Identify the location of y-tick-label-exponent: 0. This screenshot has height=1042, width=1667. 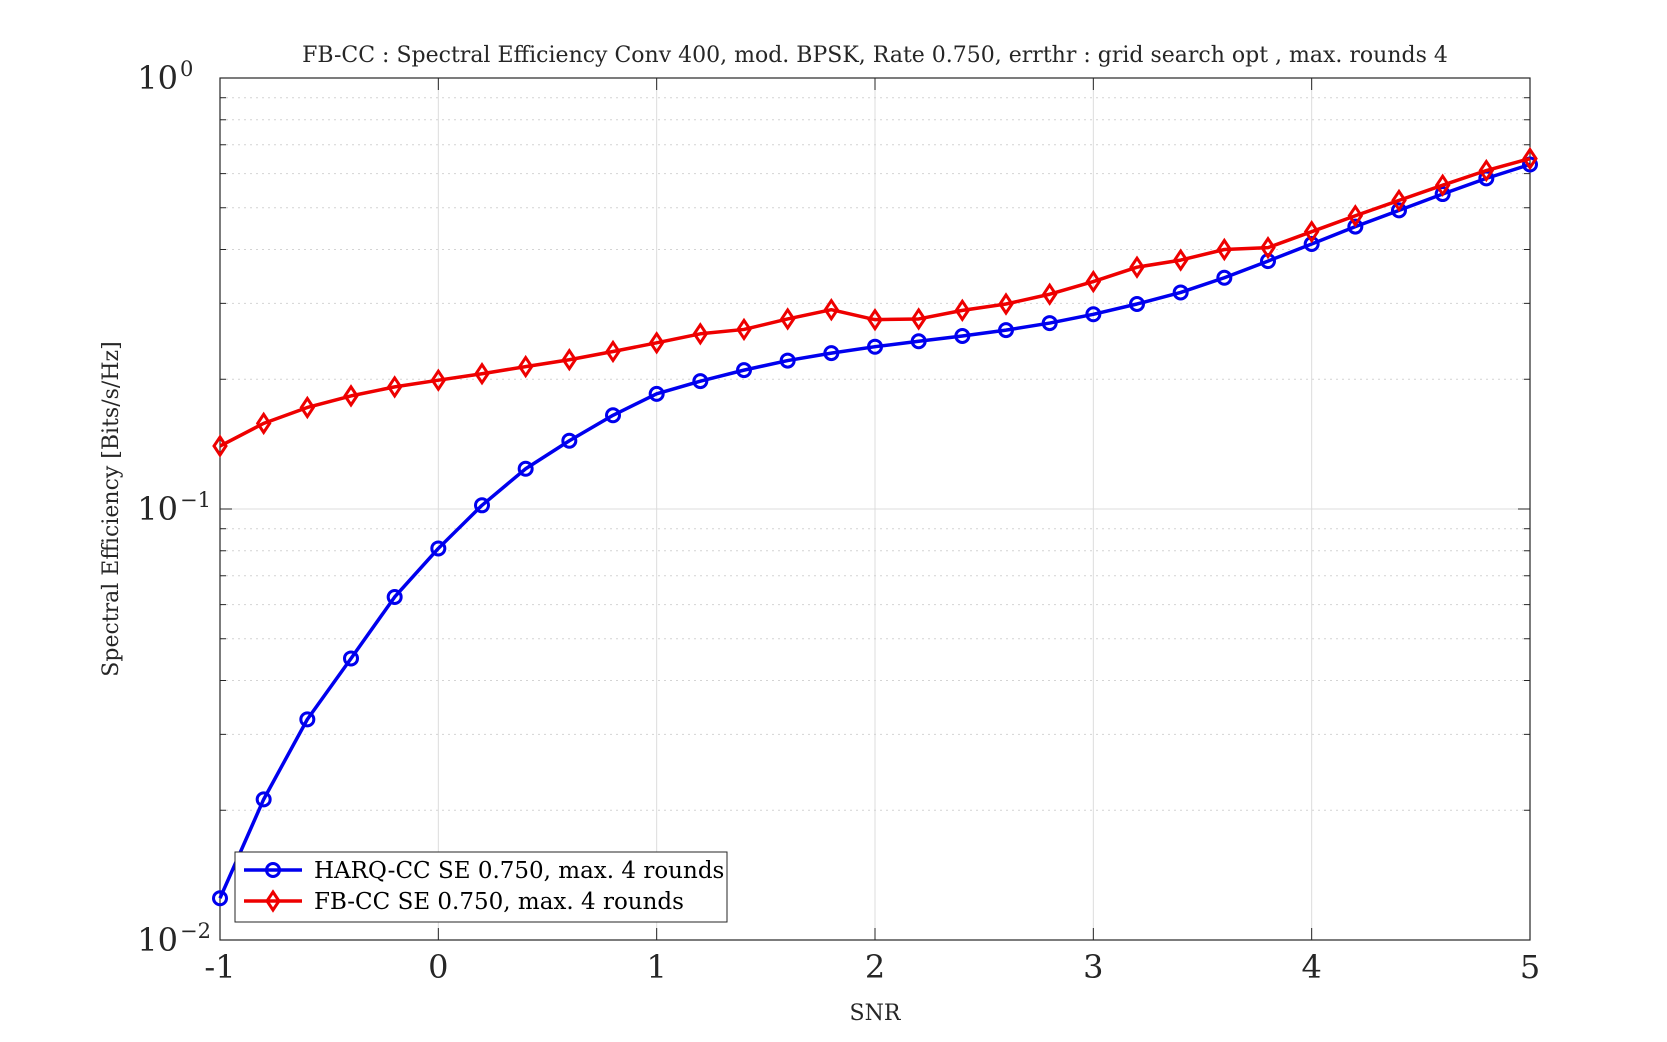
(186, 69).